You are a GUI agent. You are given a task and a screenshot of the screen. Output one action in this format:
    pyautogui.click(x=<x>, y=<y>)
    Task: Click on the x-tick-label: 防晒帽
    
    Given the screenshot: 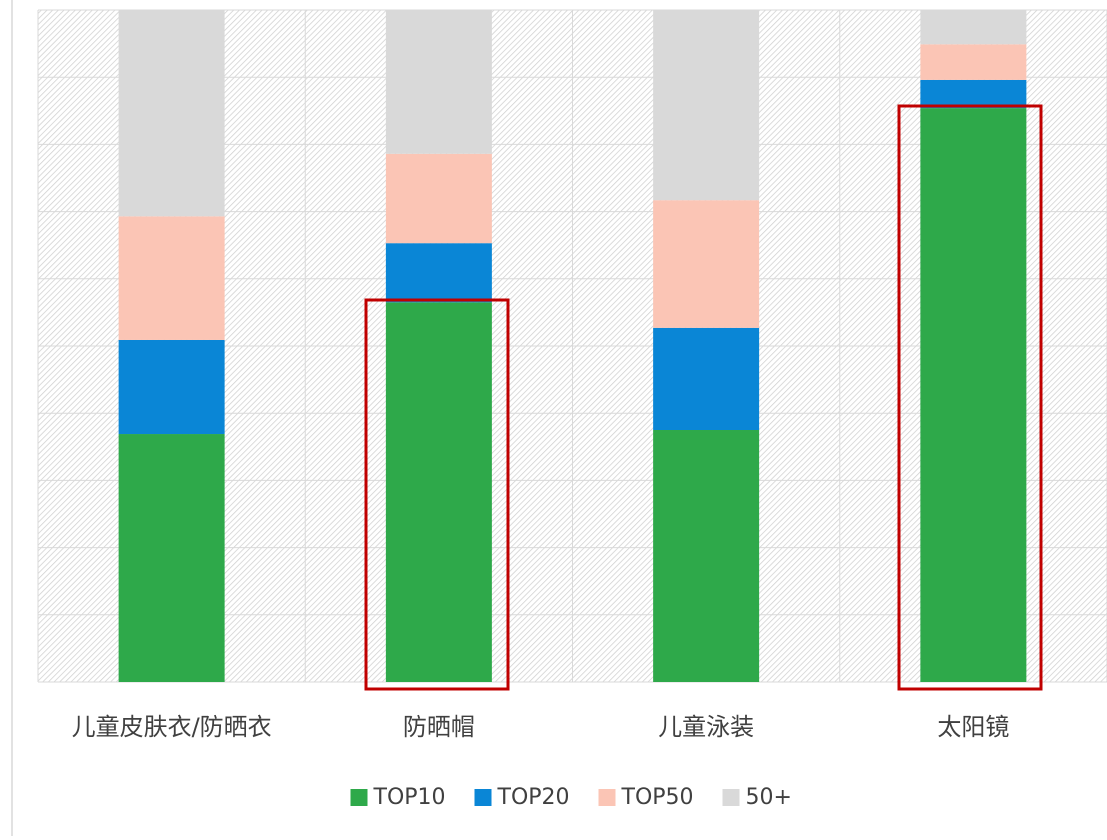 What is the action you would take?
    pyautogui.click(x=439, y=727)
    